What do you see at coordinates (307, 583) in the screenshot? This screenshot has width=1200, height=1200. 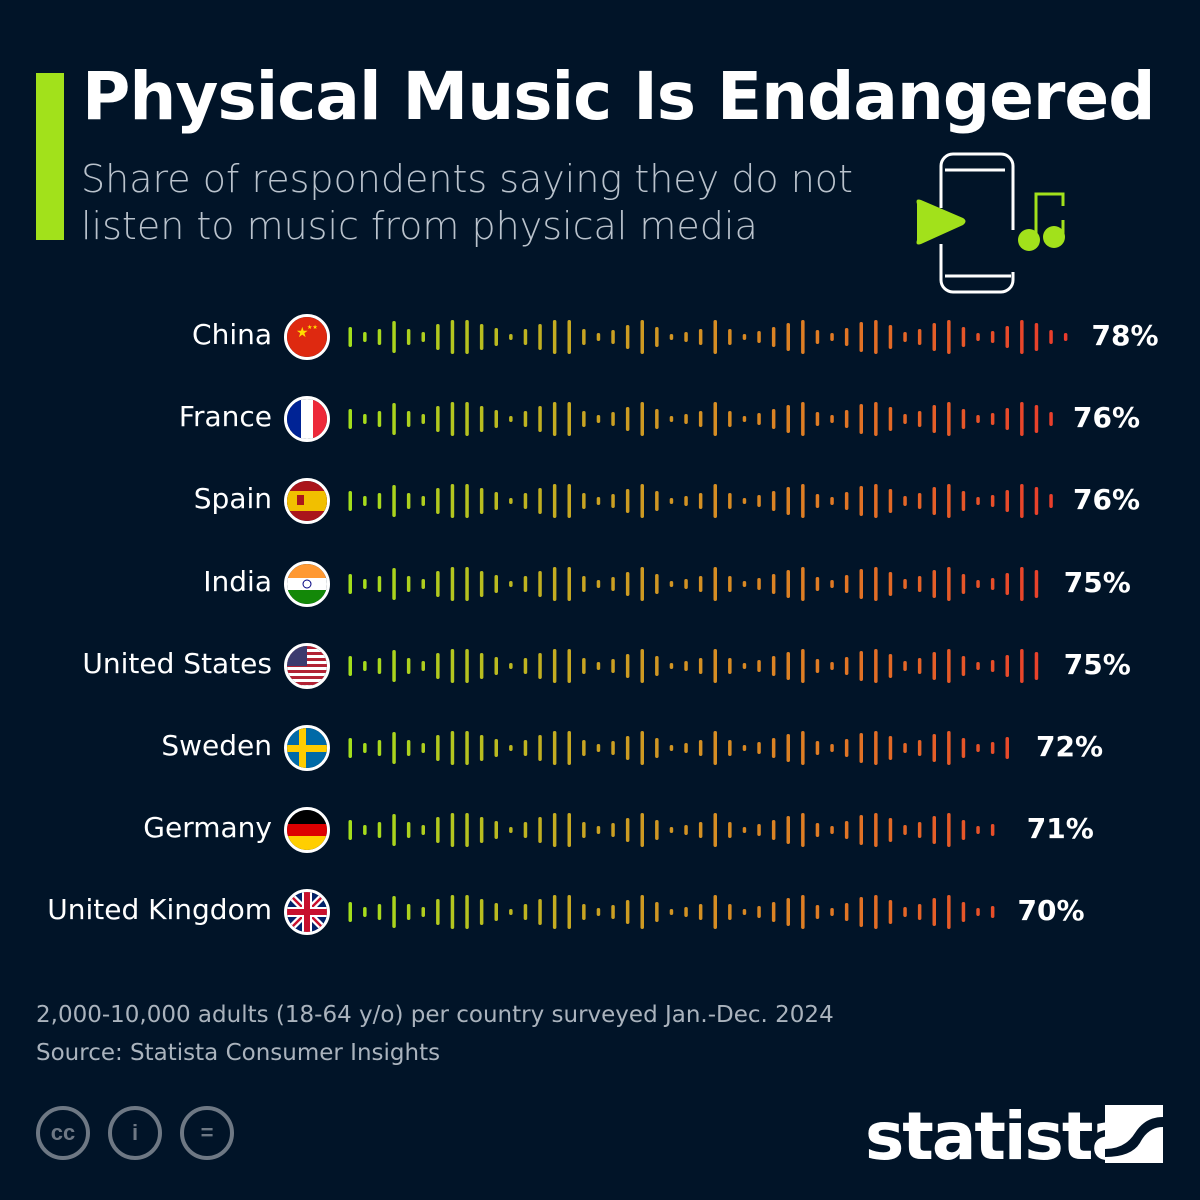 I see `flag-india-icon` at bounding box center [307, 583].